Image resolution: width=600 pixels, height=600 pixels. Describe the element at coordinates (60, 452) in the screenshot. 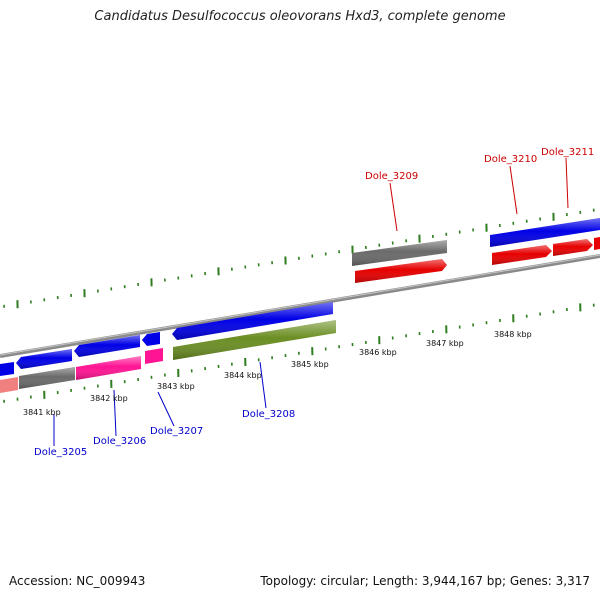

I see `gene-label-dole-3205: Dole_3205` at that location.